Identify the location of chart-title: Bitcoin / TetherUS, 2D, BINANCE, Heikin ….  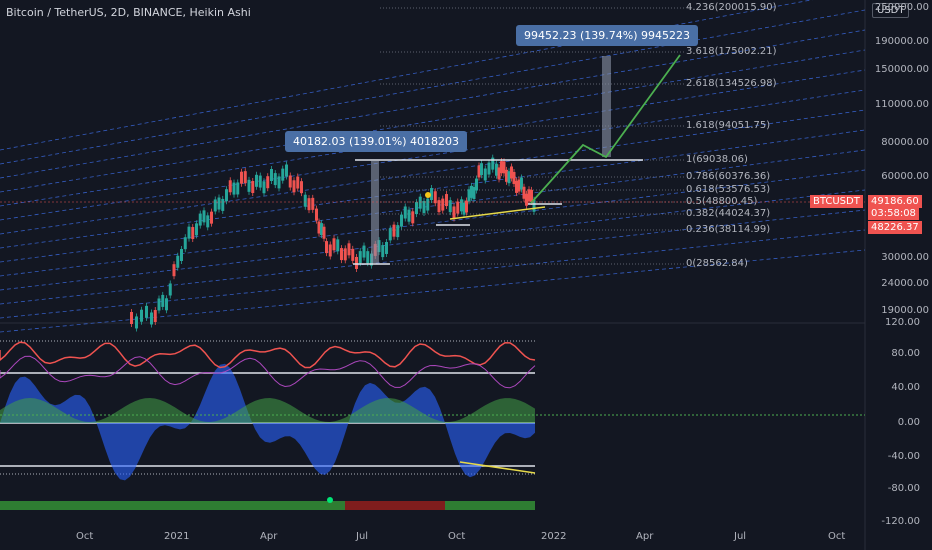
(128, 12).